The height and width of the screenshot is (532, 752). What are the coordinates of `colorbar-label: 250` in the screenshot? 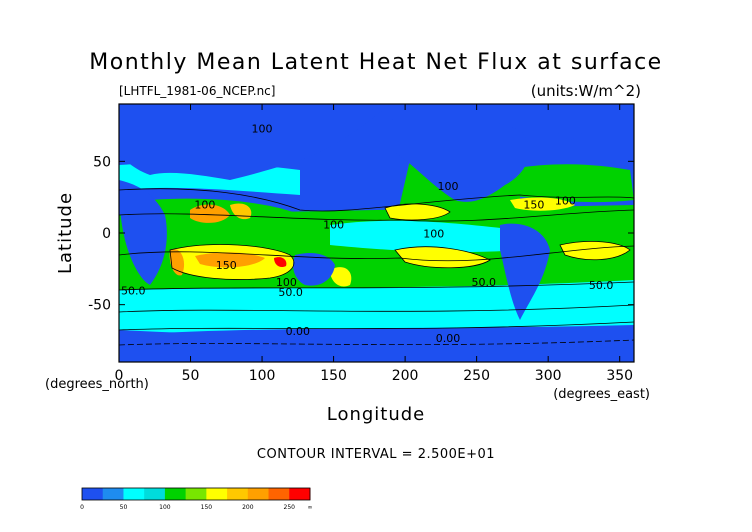 It's located at (290, 507).